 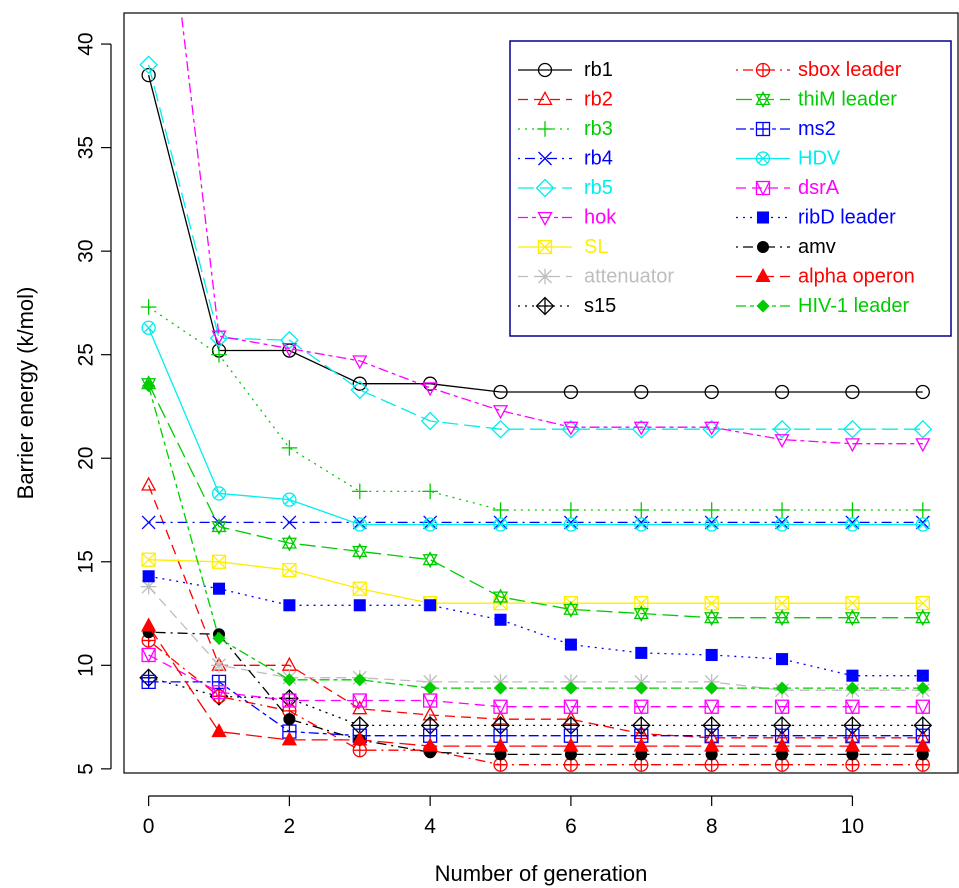 What do you see at coordinates (712, 826) in the screenshot?
I see `x-tick-label: 8` at bounding box center [712, 826].